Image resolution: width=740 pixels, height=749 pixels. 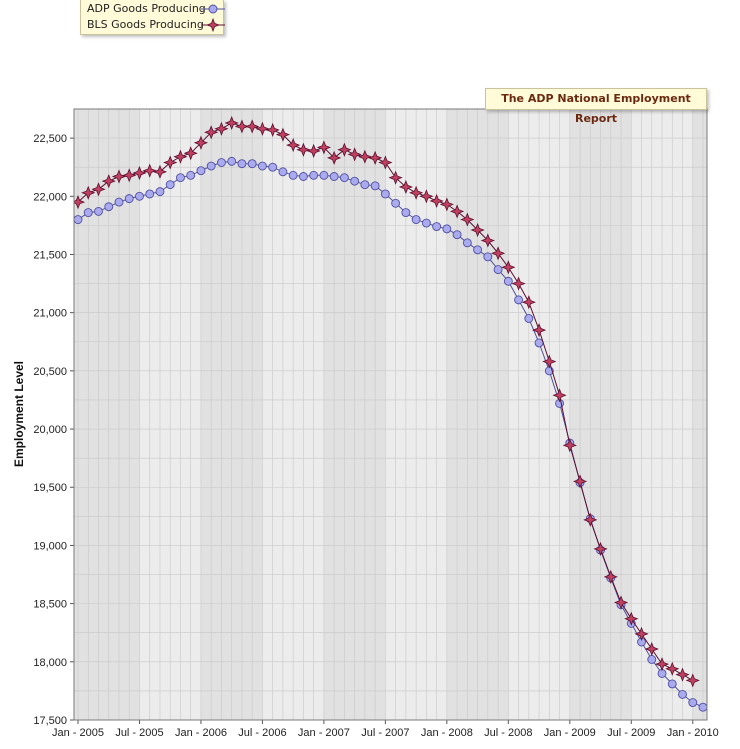 I want to click on y-tick-label: 18,000, so click(x=50, y=663).